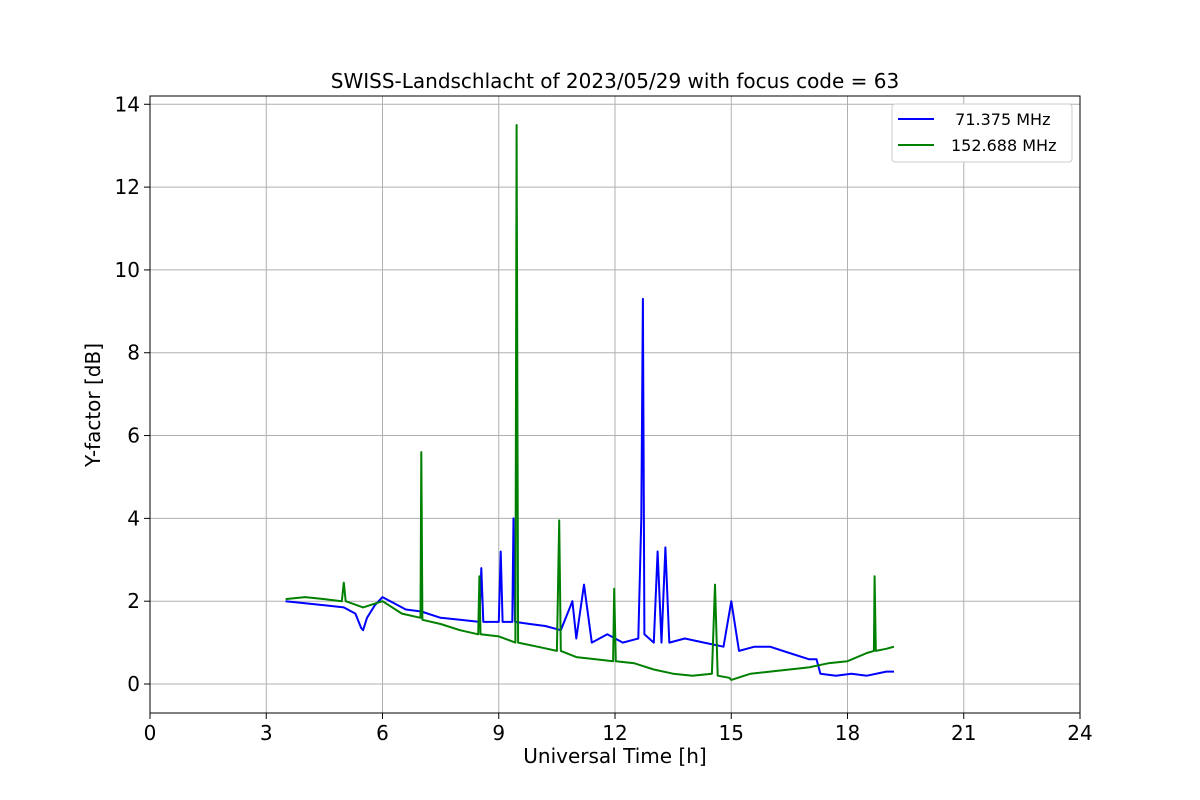 This screenshot has width=1200, height=800. Describe the element at coordinates (614, 756) in the screenshot. I see `x-axis-label: Universal Time [h]` at that location.